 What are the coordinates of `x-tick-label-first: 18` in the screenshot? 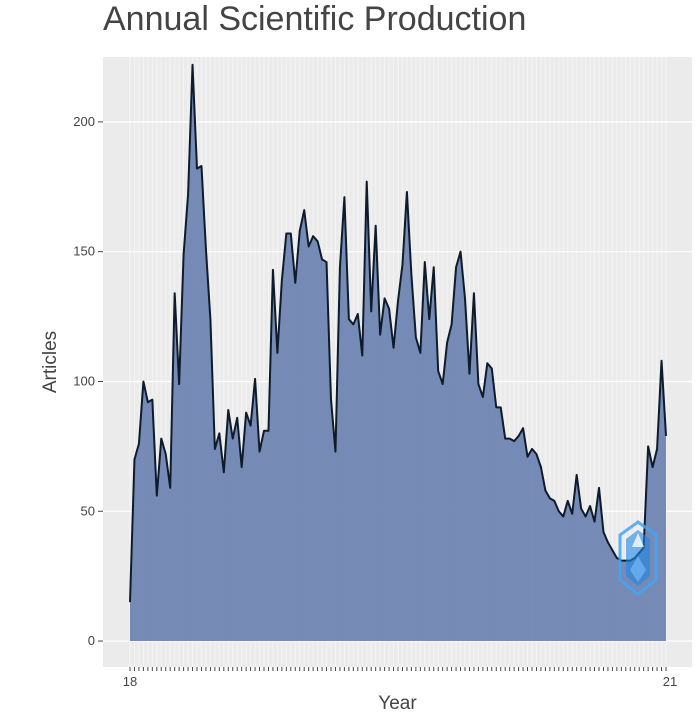 It's located at (130, 681).